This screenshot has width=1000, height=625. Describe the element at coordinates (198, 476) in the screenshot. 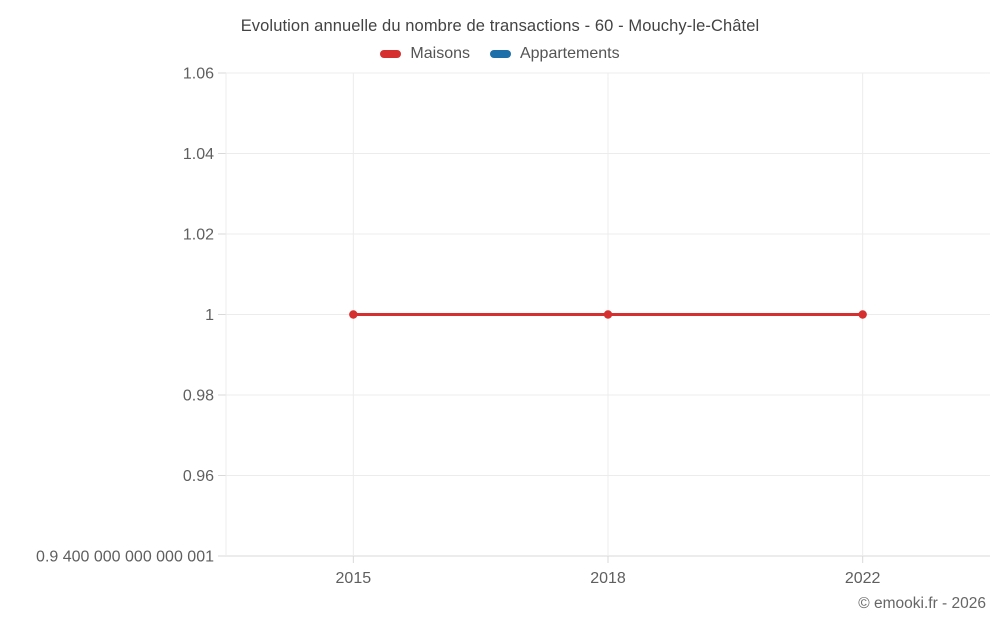

I see `y-axis-label: 0.96` at that location.